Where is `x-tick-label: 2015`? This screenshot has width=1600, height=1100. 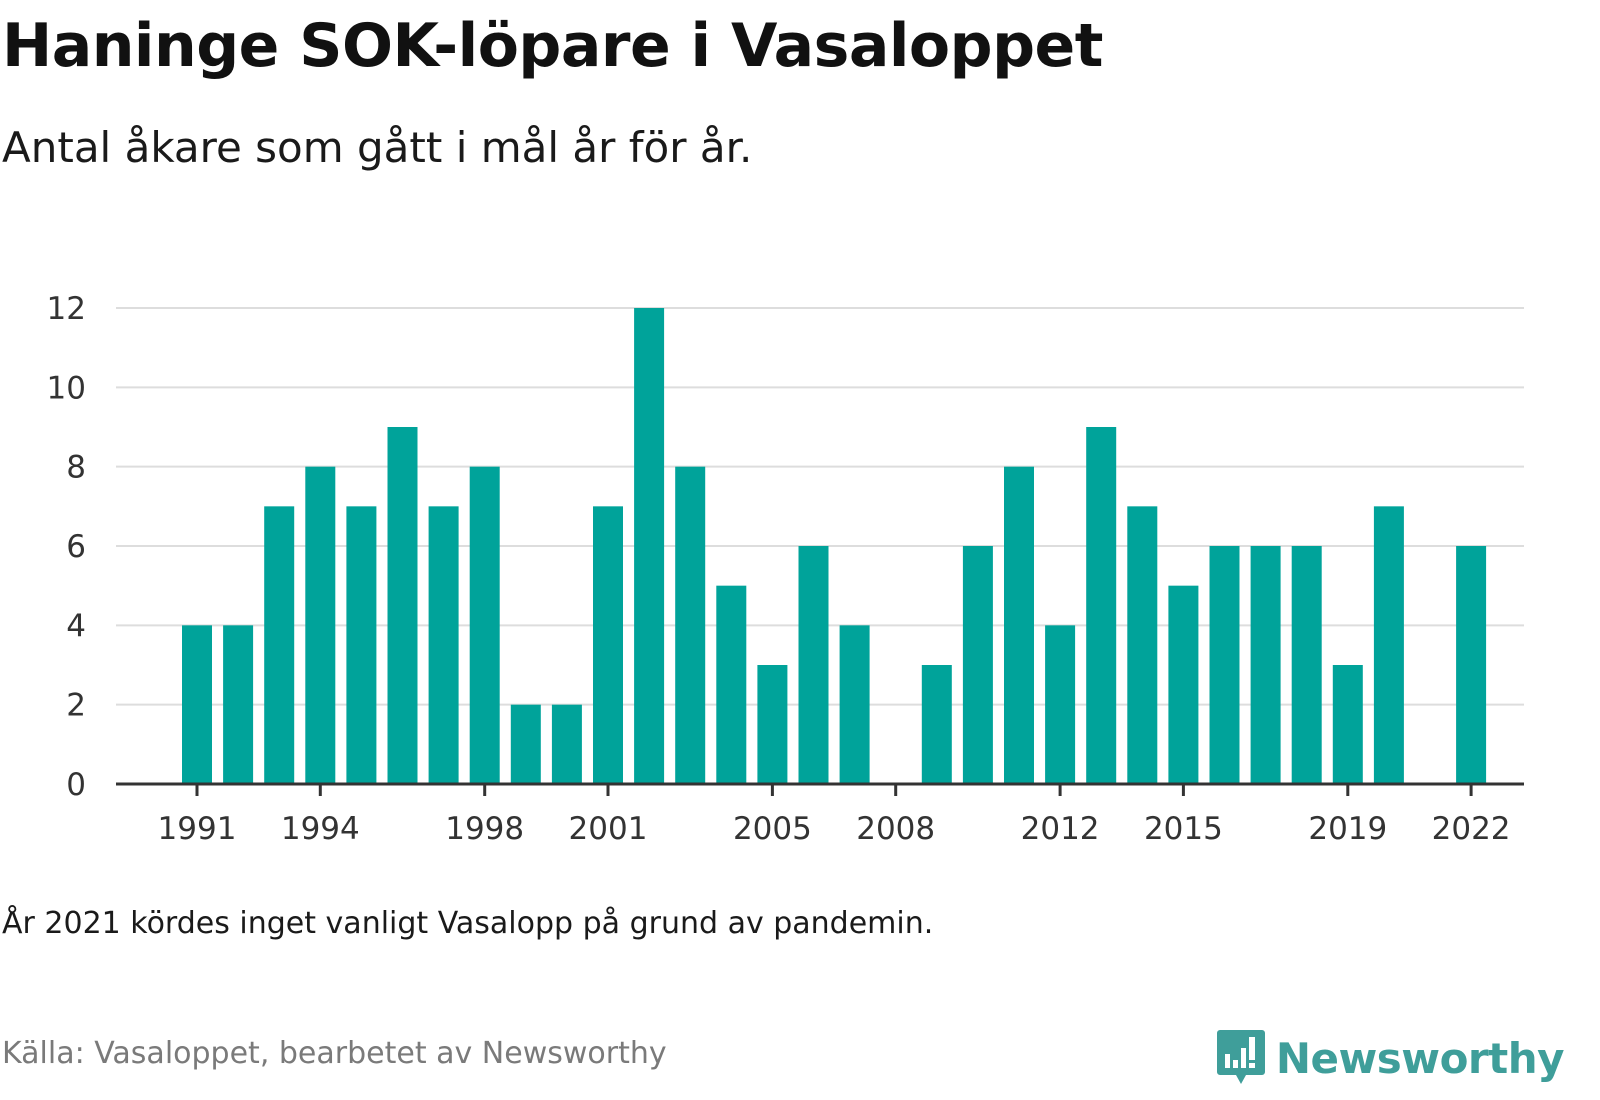
x-tick-label: 2015 is located at coordinates (1183, 829).